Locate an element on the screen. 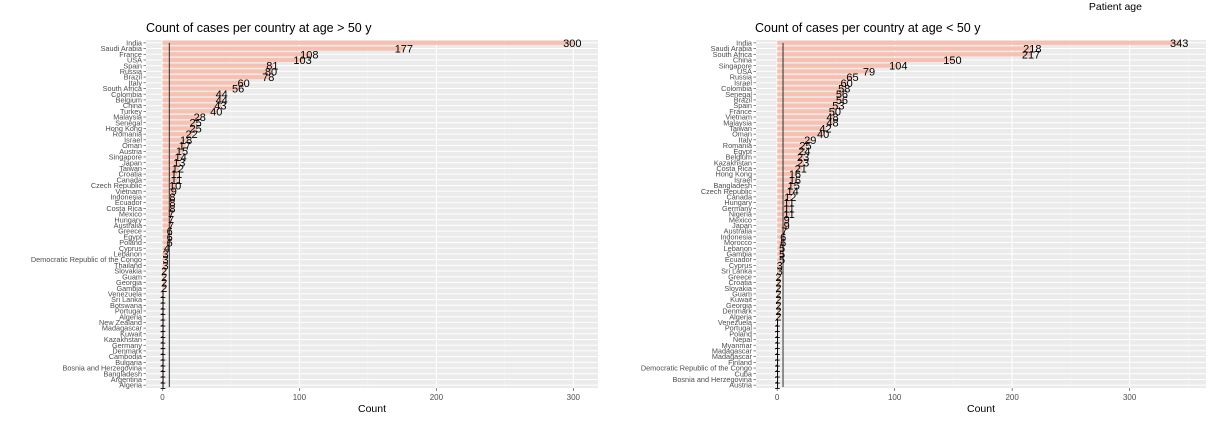 The height and width of the screenshot is (431, 1218). category-label: Sri Lanka is located at coordinates (127, 299).